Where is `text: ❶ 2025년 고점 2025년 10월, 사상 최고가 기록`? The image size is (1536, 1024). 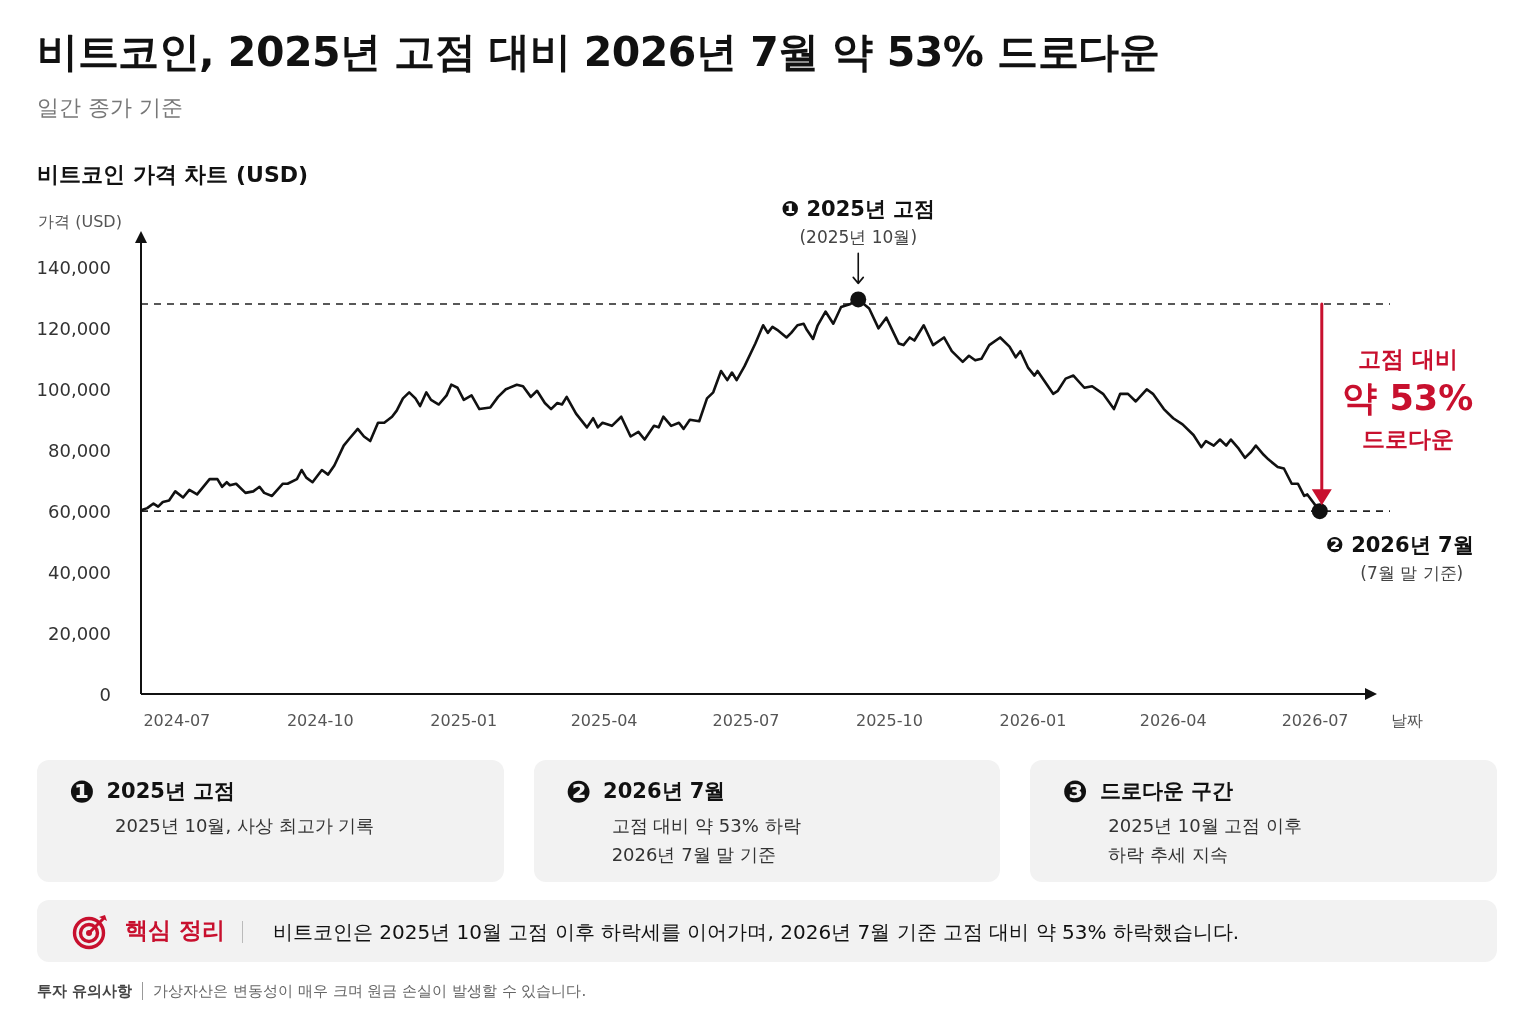
text: ❶ 2025년 고점 2025년 10월, 사상 최고가 기록 is located at coordinates (222, 805).